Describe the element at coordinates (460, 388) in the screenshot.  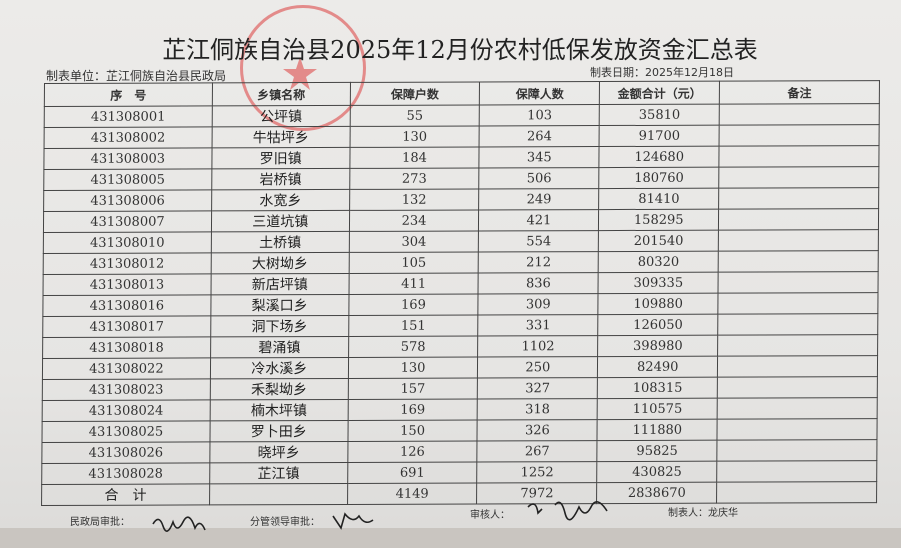
I see `table-row: 431308023 禾梨坳乡 157 327 108315` at that location.